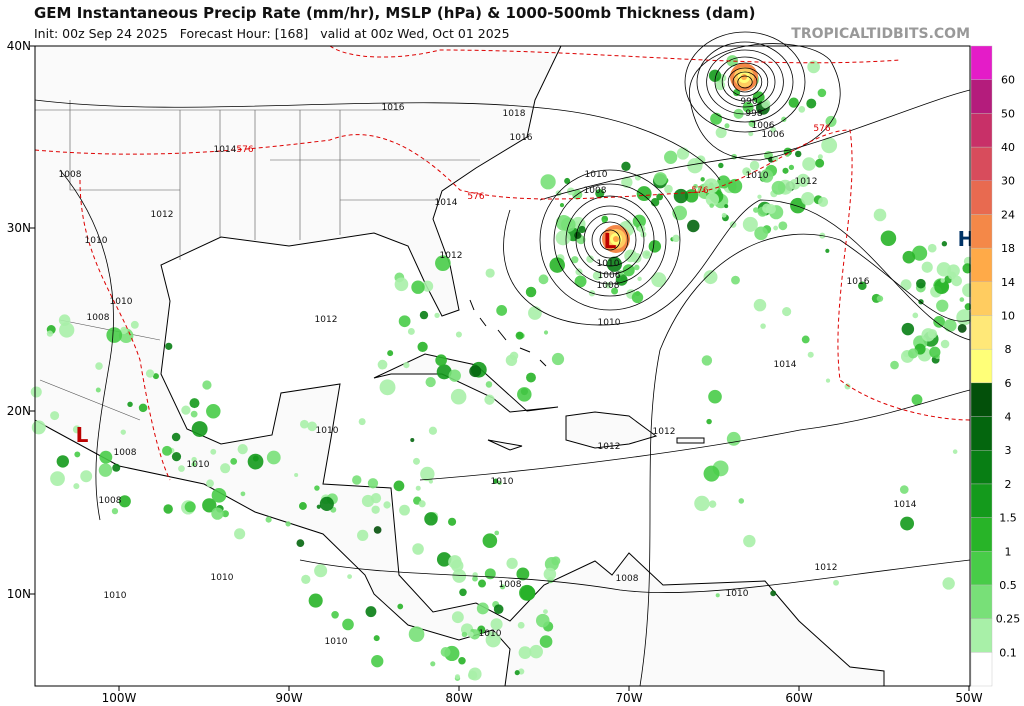  I want to click on isobar-ring, so click(610, 240).